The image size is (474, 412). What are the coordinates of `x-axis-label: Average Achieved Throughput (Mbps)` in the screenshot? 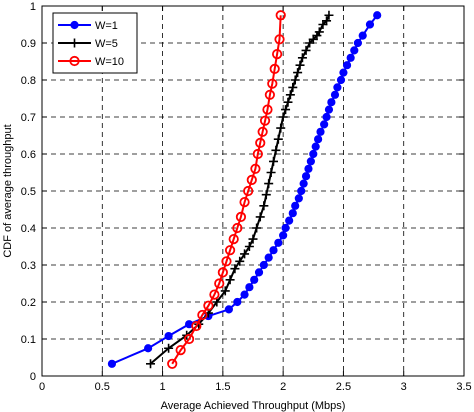 It's located at (253, 406).